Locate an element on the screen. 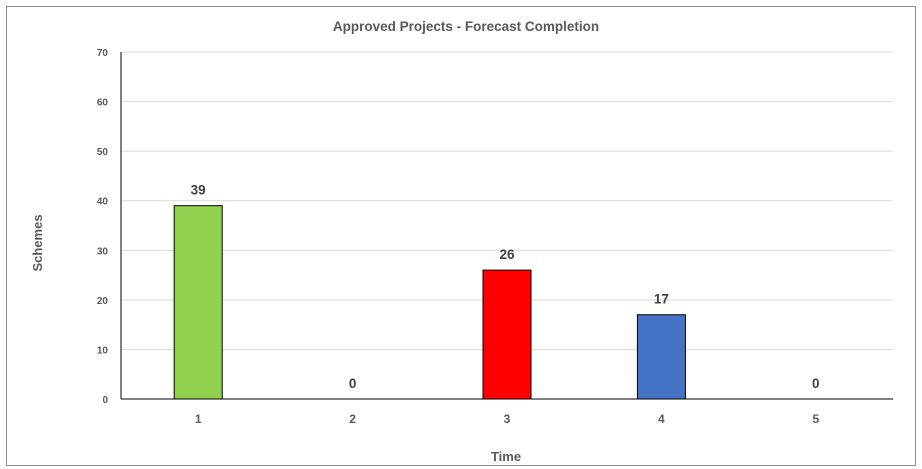  x-tick-label: 1 is located at coordinates (198, 419).